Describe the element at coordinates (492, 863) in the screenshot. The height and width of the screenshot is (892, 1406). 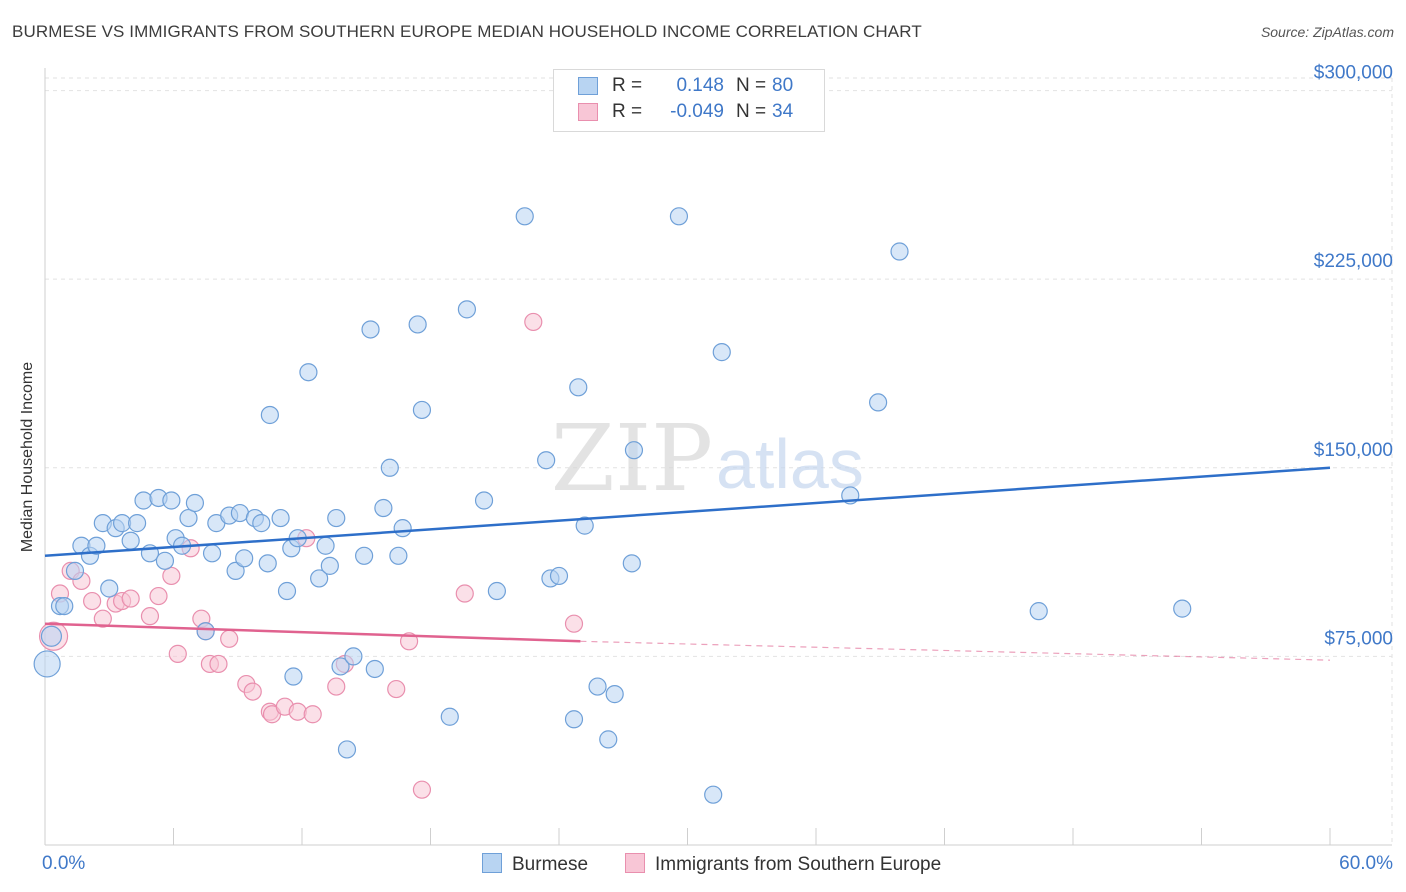
I see `bottom-legend-swatch-burmese` at that location.